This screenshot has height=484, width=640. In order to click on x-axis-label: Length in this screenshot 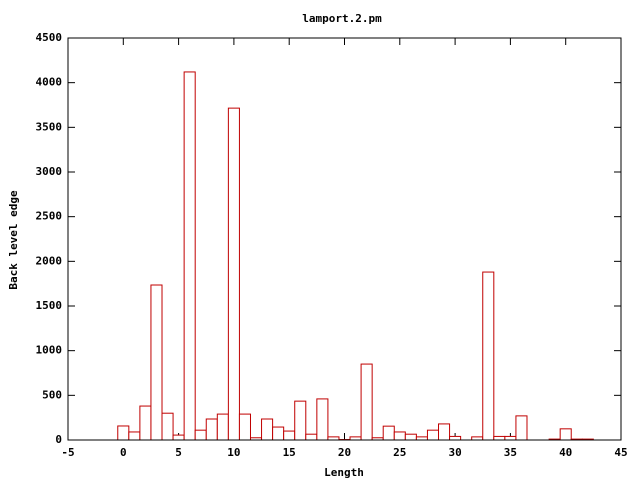, I will do `click(344, 472)`.